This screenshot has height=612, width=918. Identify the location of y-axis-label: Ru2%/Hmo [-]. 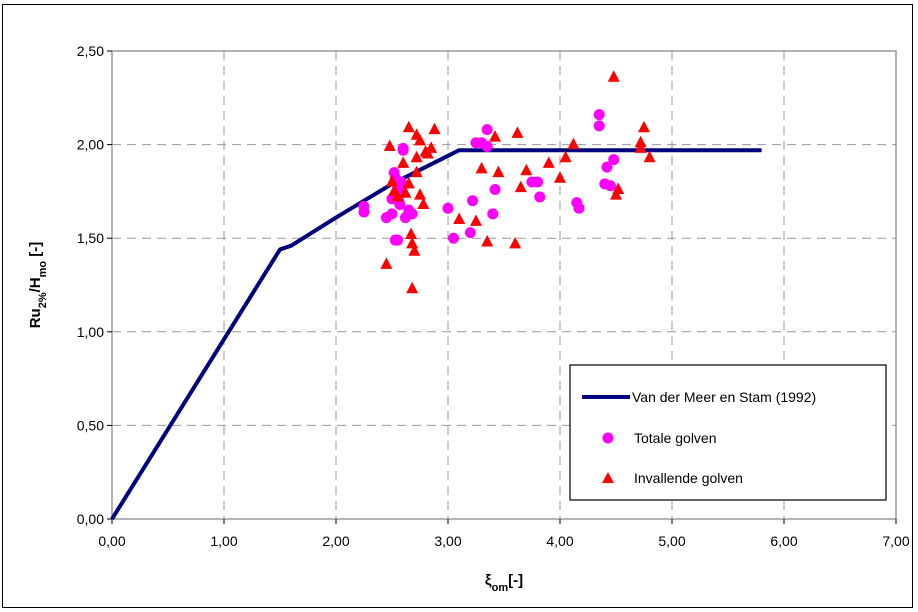
(38, 285).